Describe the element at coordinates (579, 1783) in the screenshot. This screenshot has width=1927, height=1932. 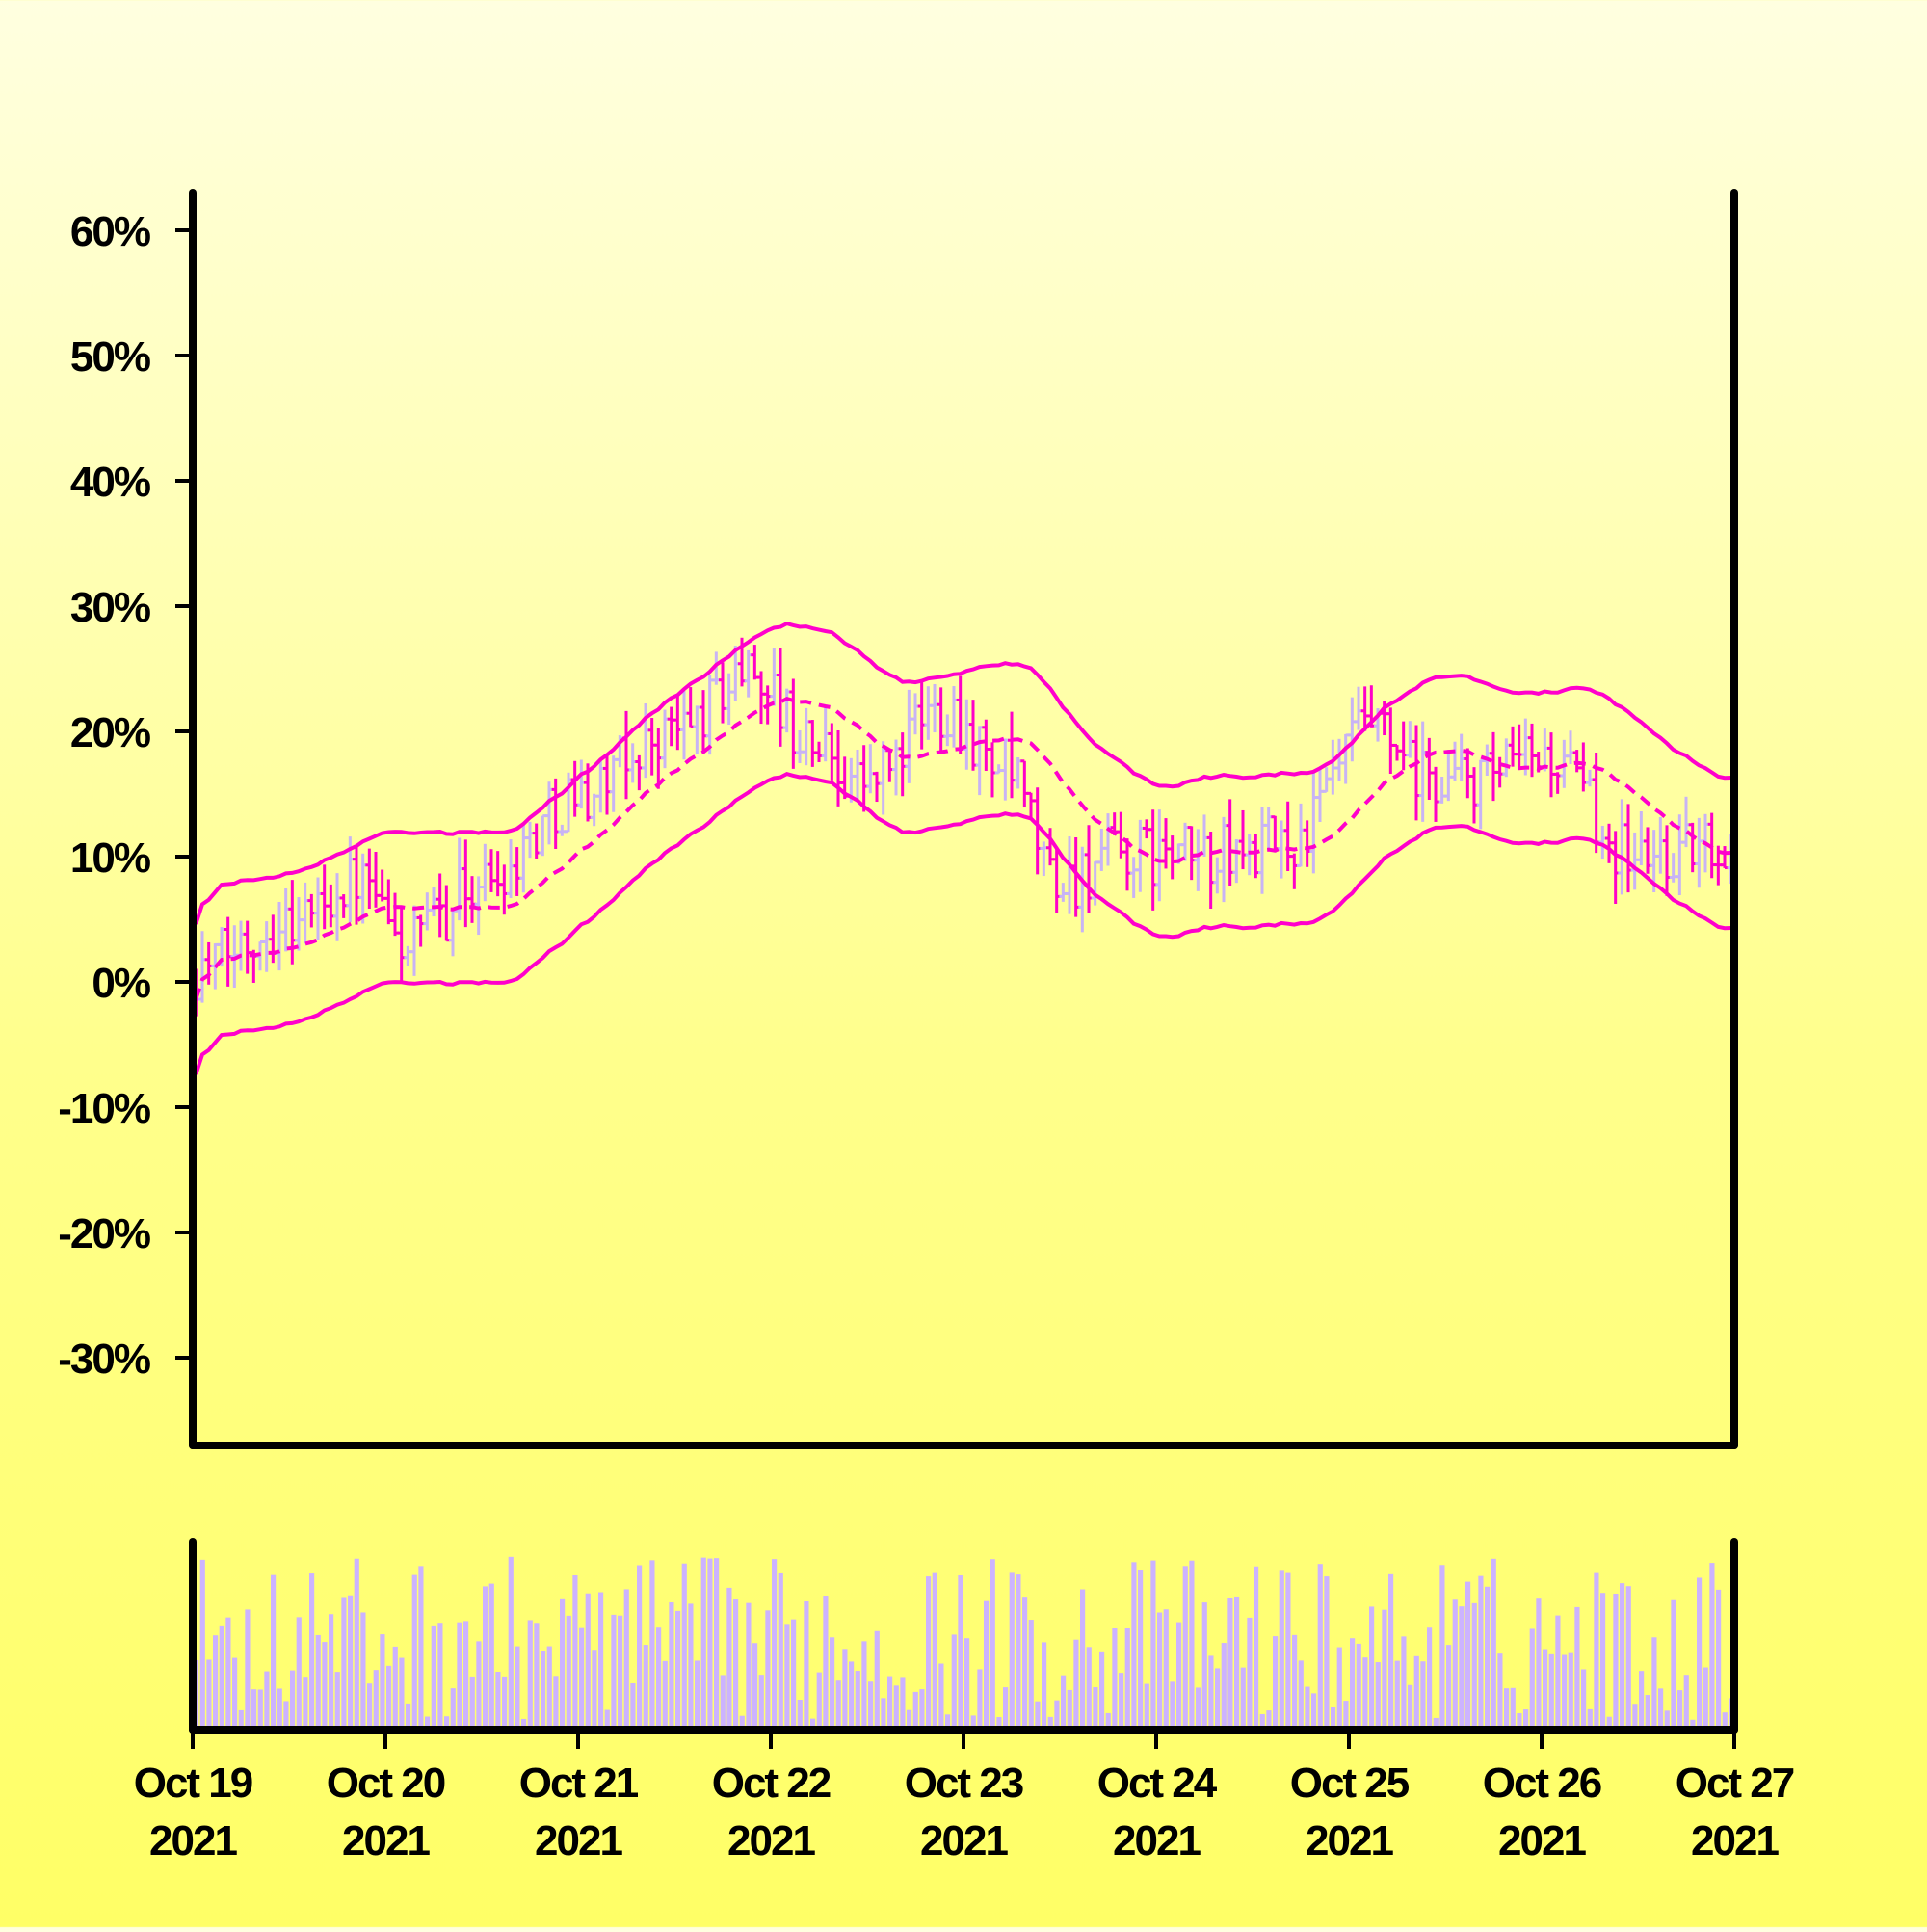
I see `x-tick-label: Oct 21` at that location.